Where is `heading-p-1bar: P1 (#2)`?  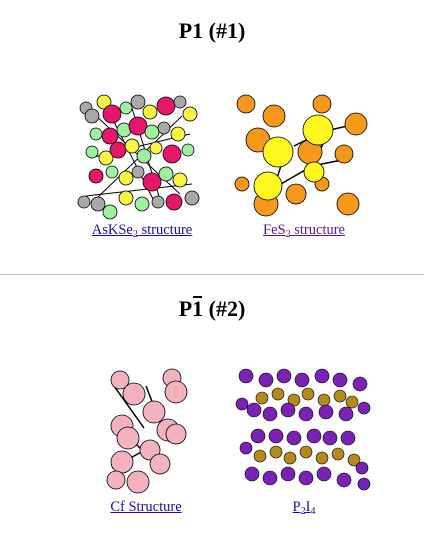 heading-p-1bar: P1 (#2) is located at coordinates (212, 309).